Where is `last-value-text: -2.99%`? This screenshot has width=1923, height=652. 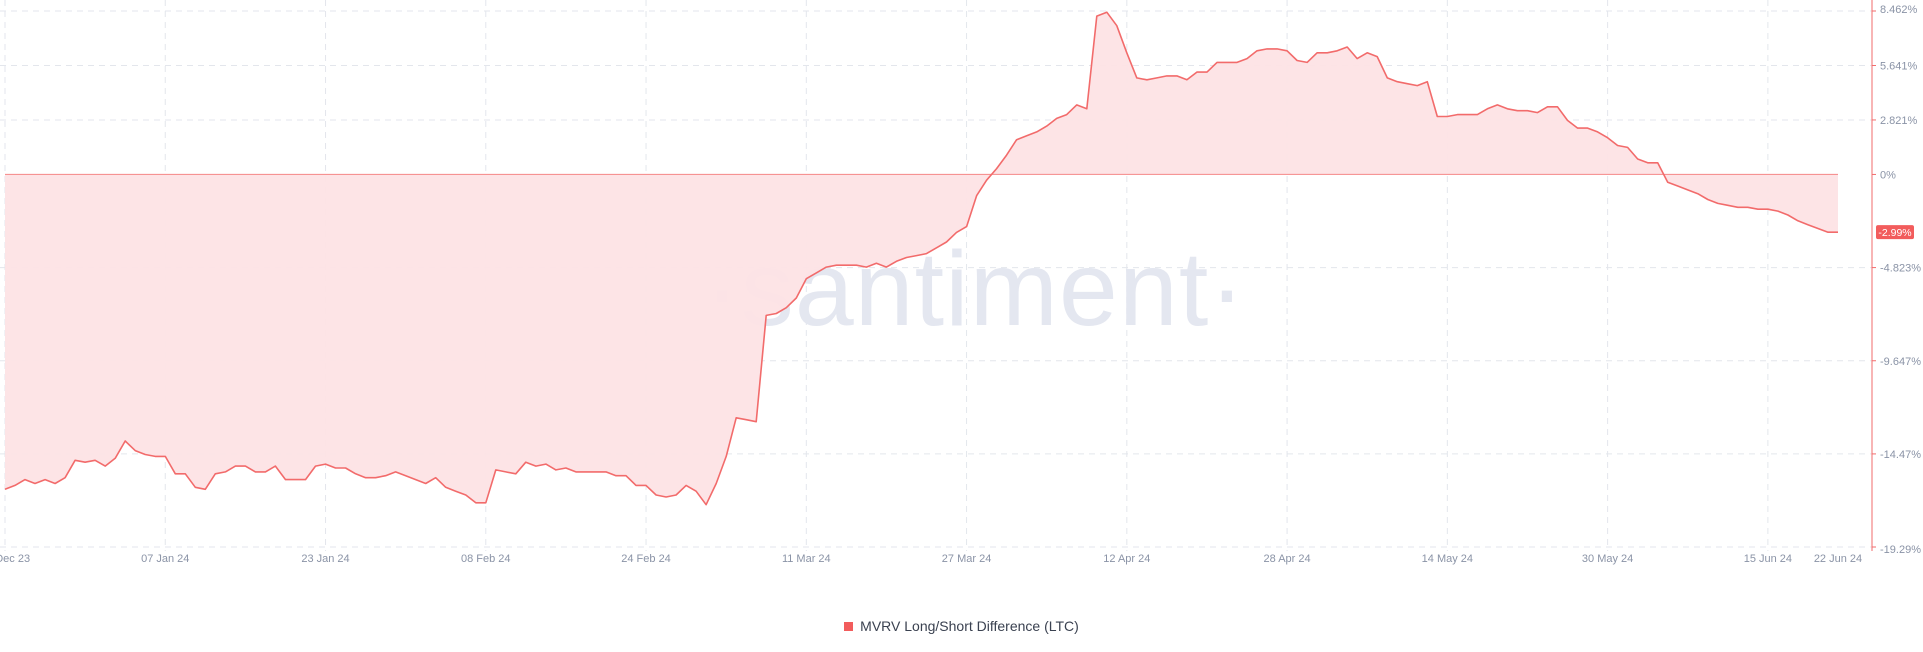
last-value-text: -2.99% is located at coordinates (1894, 233).